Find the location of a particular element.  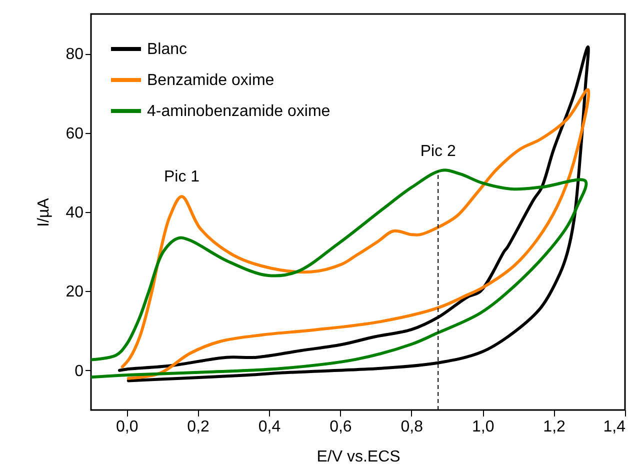

legend-label: Benzamide oxime is located at coordinates (210, 80).